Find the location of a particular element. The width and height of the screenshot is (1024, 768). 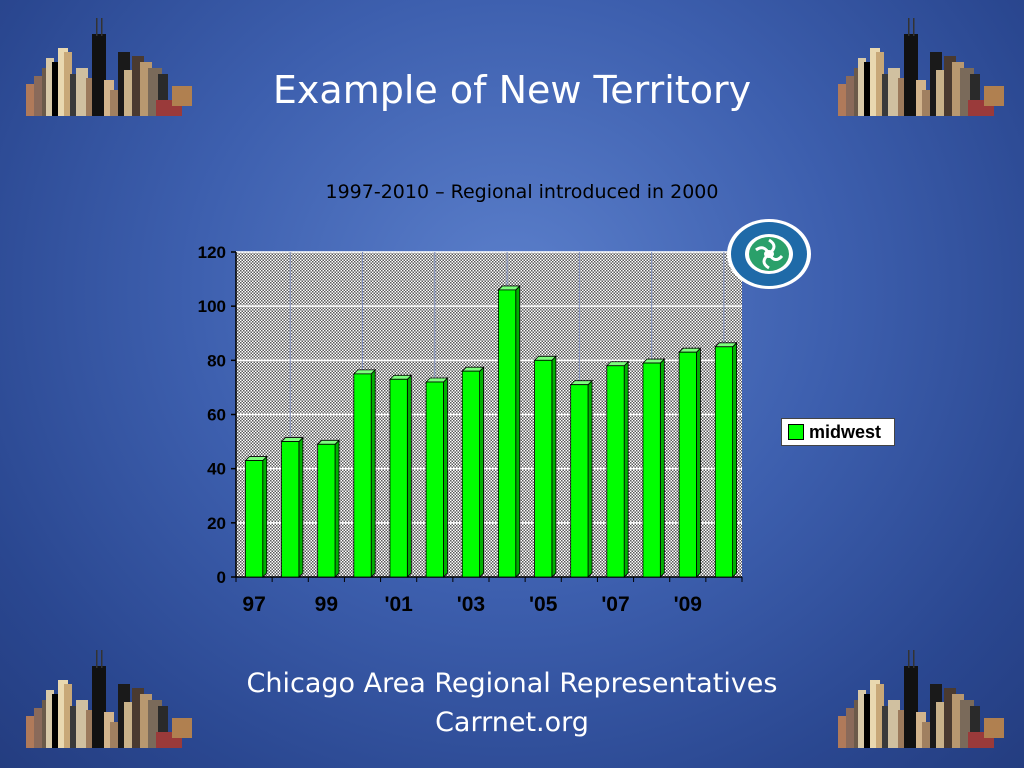

y-tick-label: 60 is located at coordinates (216, 415).